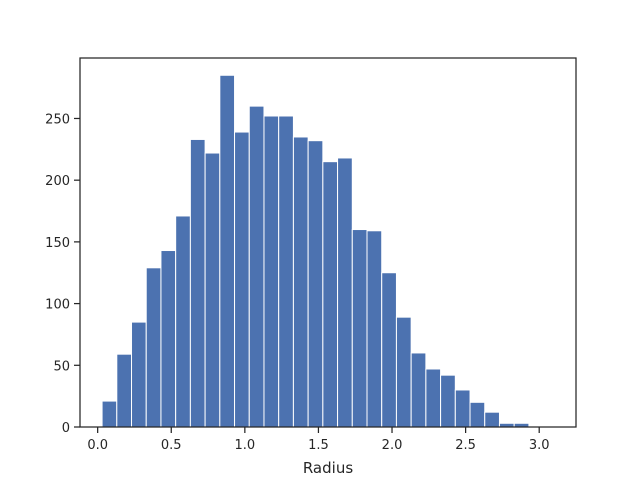  I want to click on y-tick-label: 50, so click(61, 366).